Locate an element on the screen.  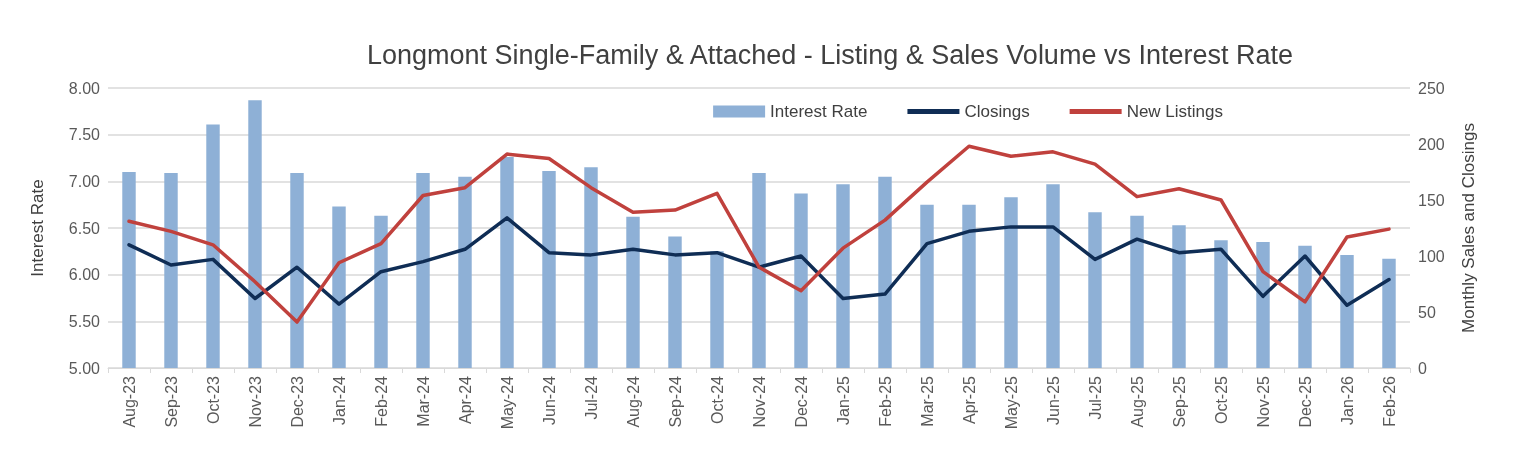
x-tick-label: Oct-23 is located at coordinates (213, 400).